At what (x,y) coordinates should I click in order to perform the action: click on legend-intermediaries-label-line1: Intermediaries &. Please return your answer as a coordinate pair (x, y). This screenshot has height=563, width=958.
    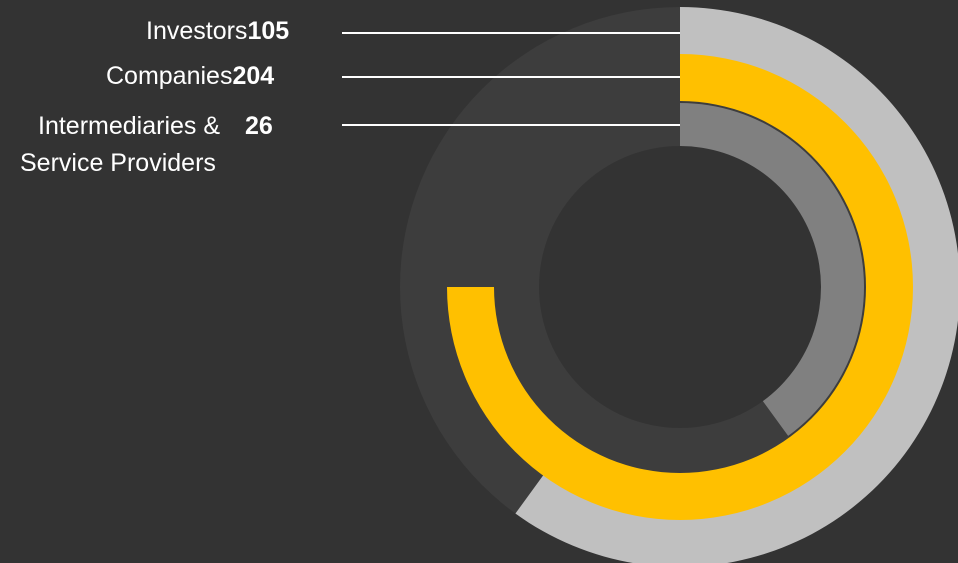
    Looking at the image, I should click on (129, 126).